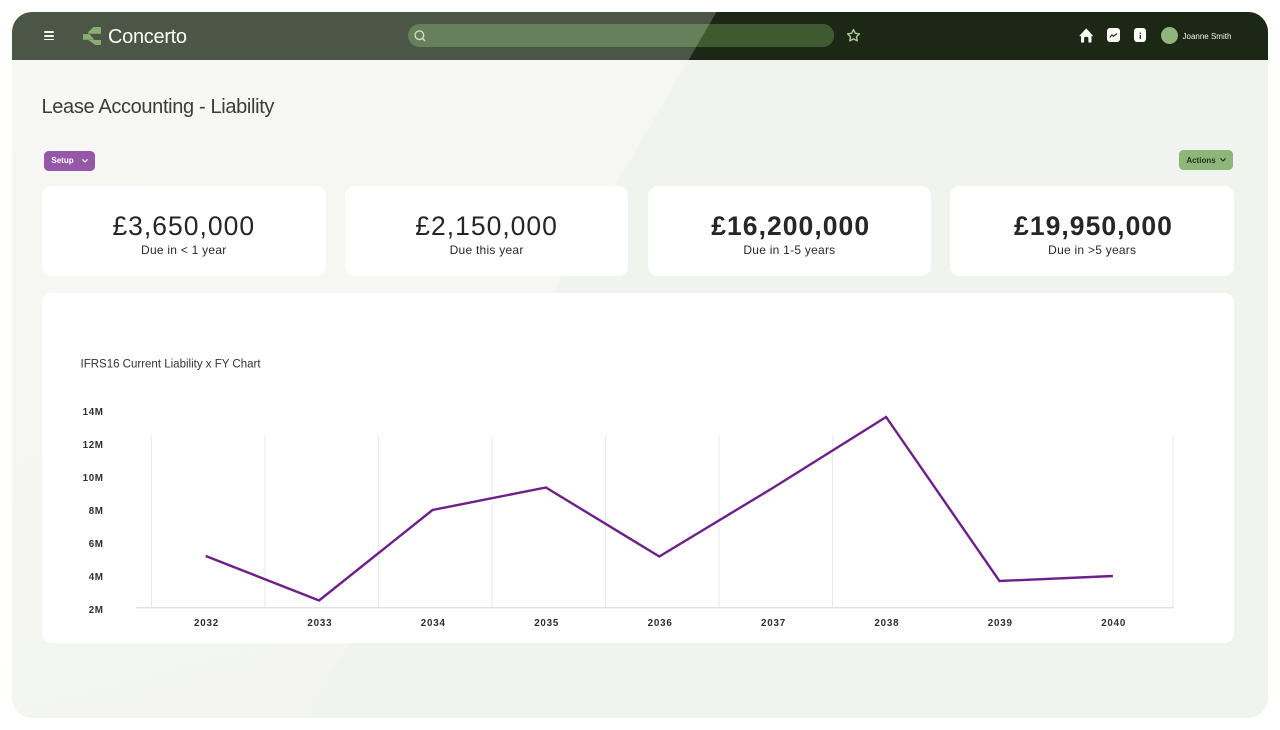  Describe the element at coordinates (319, 623) in the screenshot. I see `svg-text: 2033` at that location.